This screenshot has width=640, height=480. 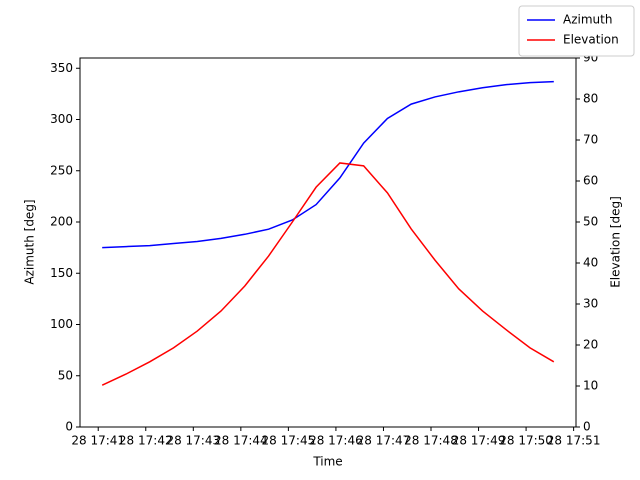 What do you see at coordinates (590, 345) in the screenshot?
I see `y2-tick-label: 20` at bounding box center [590, 345].